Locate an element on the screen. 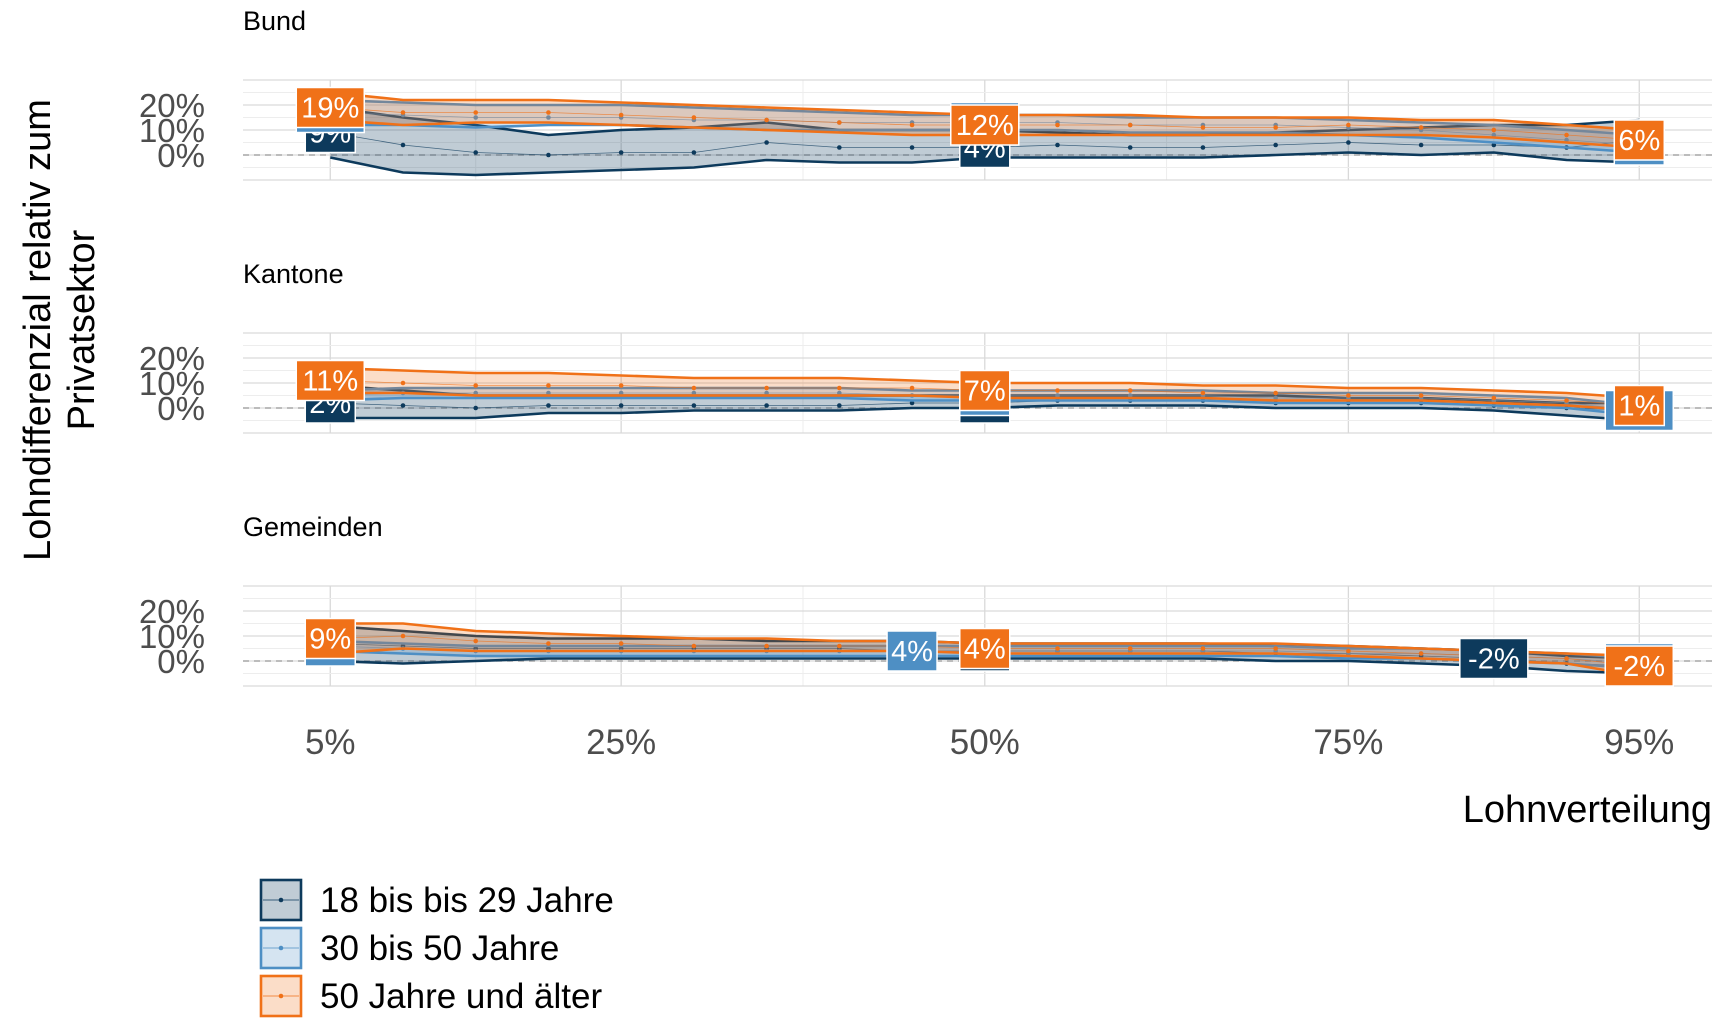 This screenshot has width=1728, height=1036. legend-item-18-bis-bis-29-jahre: 18 bis bis 29 Jahre is located at coordinates (436, 900).